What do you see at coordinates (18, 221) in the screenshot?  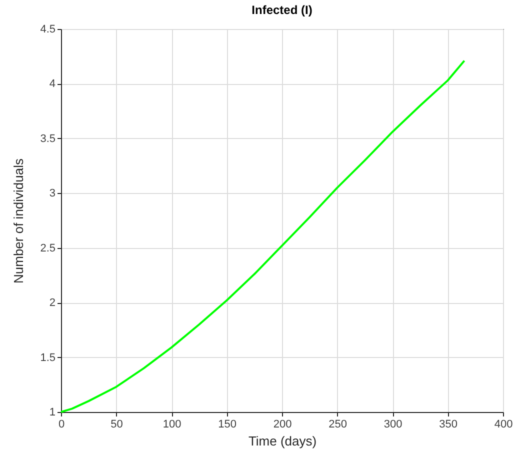 I see `y-axis-title: Number of individuals` at bounding box center [18, 221].